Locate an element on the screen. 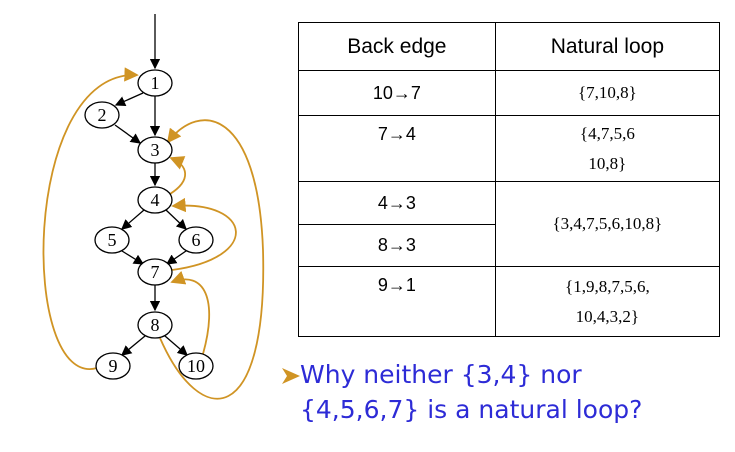  node-label: 6 is located at coordinates (196, 240).